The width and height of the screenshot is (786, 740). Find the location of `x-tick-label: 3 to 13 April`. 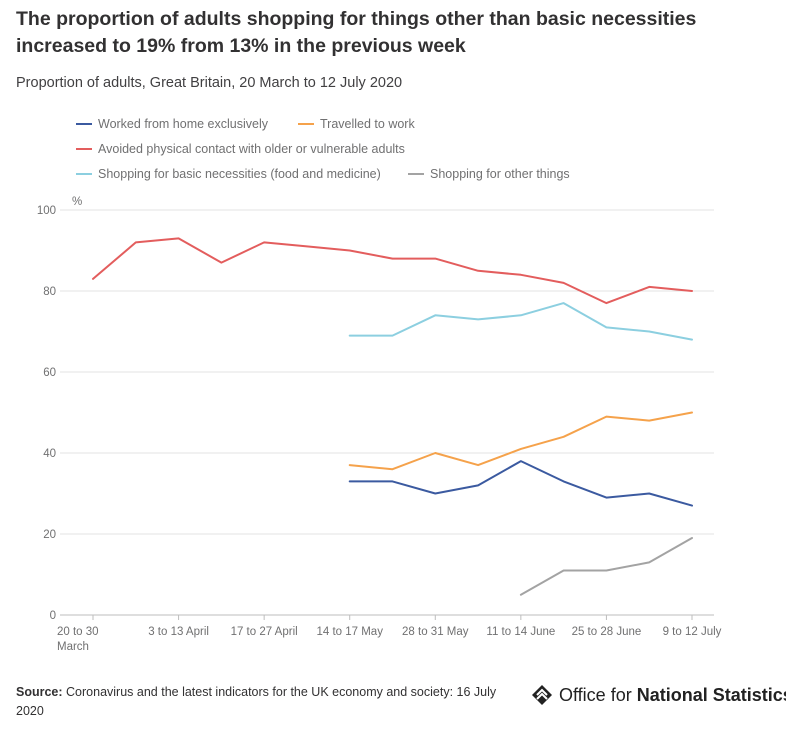

x-tick-label: 3 to 13 April is located at coordinates (178, 632).